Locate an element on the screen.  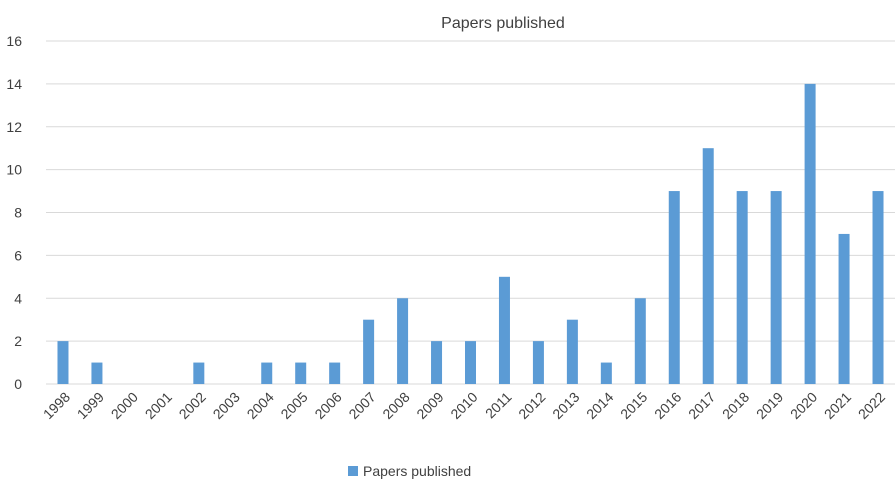
x-tick-label: 2012 is located at coordinates (531, 405).